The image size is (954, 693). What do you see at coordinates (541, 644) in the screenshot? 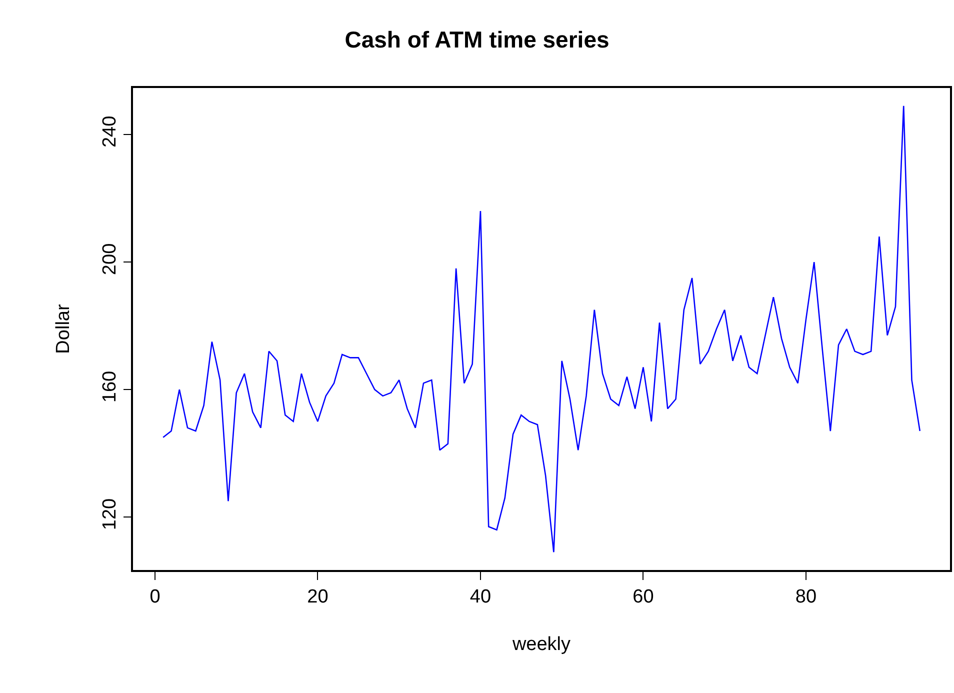
I see `x-axis-title: weekly` at bounding box center [541, 644].